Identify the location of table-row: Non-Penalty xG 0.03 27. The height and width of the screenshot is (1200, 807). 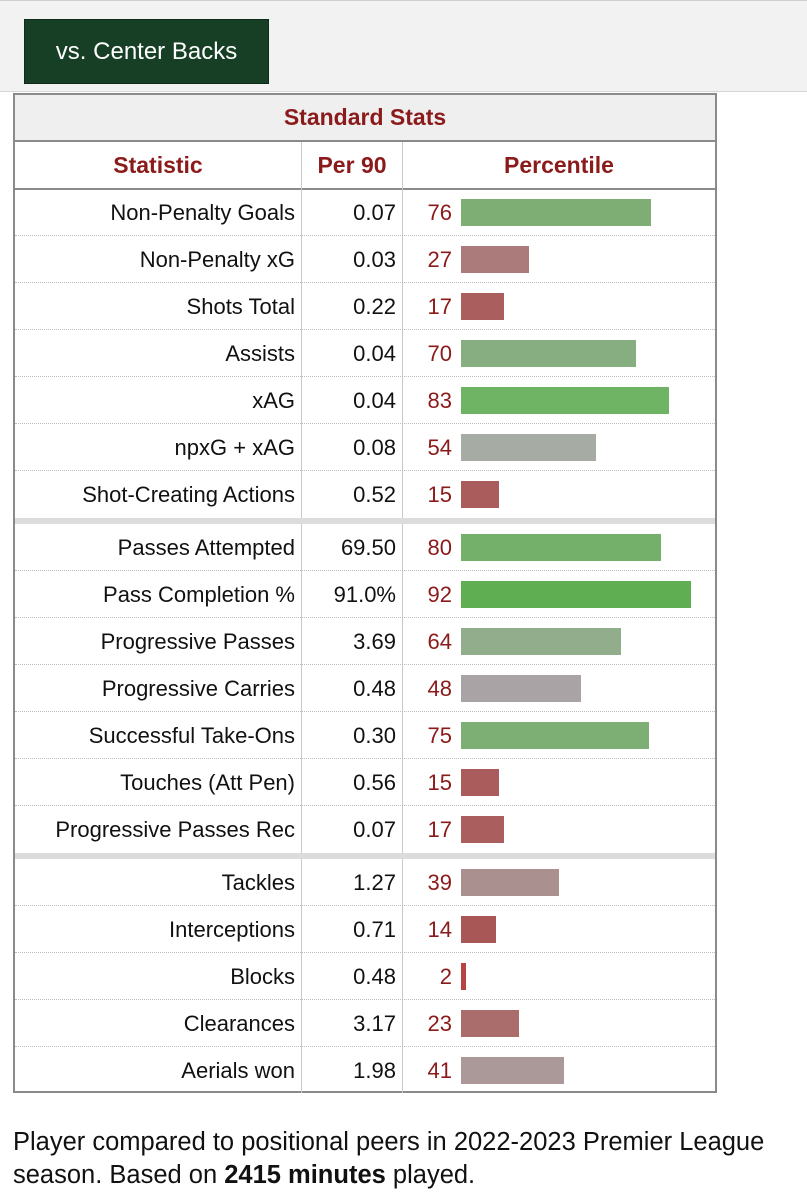
(365, 259).